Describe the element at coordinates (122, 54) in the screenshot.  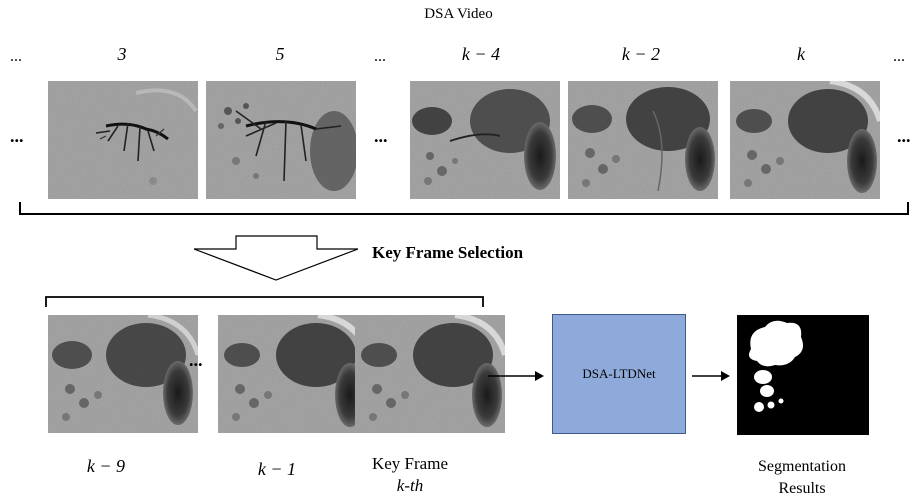
I see `frame-label-3: 3` at that location.